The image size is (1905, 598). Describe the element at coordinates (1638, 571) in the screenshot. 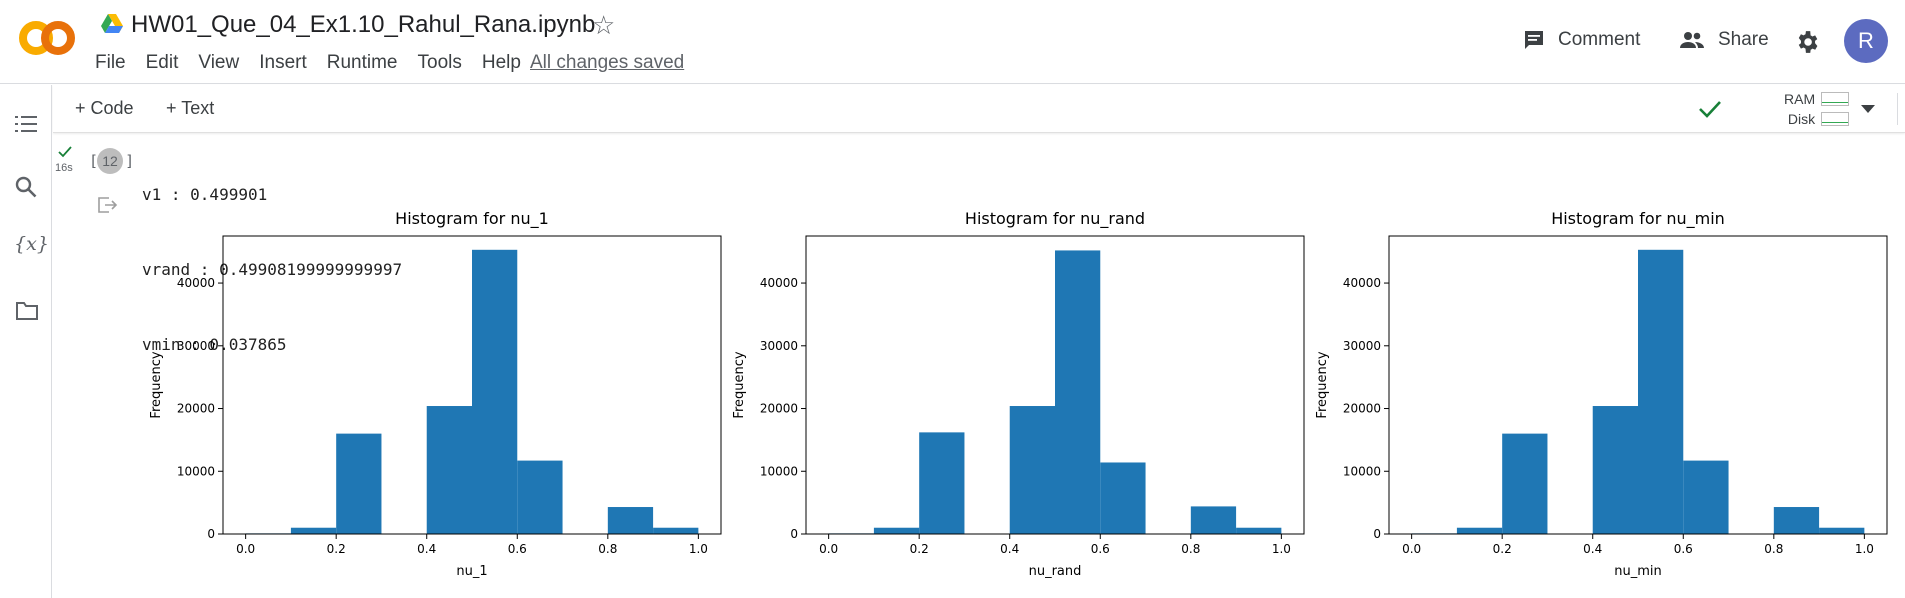

I see `x-axis-label: nu_min` at that location.